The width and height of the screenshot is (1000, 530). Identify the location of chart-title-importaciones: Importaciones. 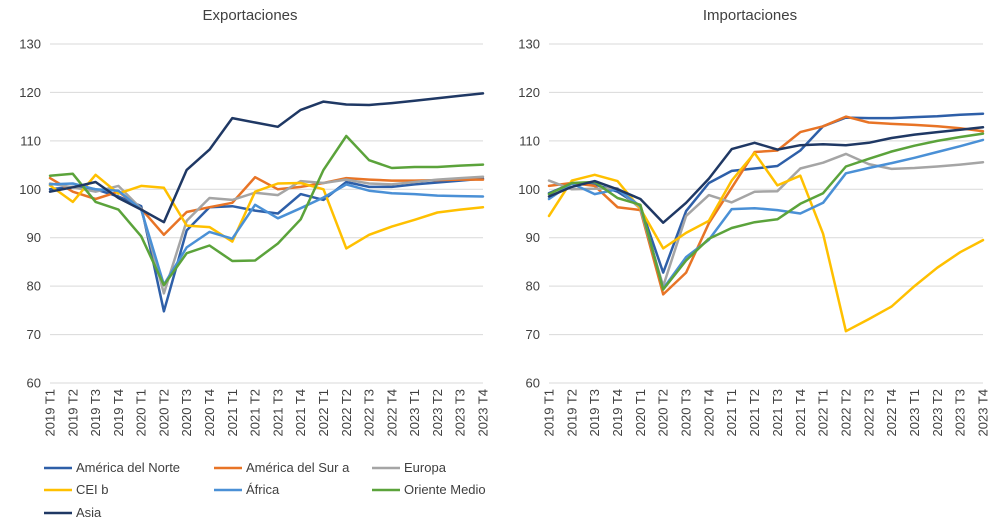
(750, 15).